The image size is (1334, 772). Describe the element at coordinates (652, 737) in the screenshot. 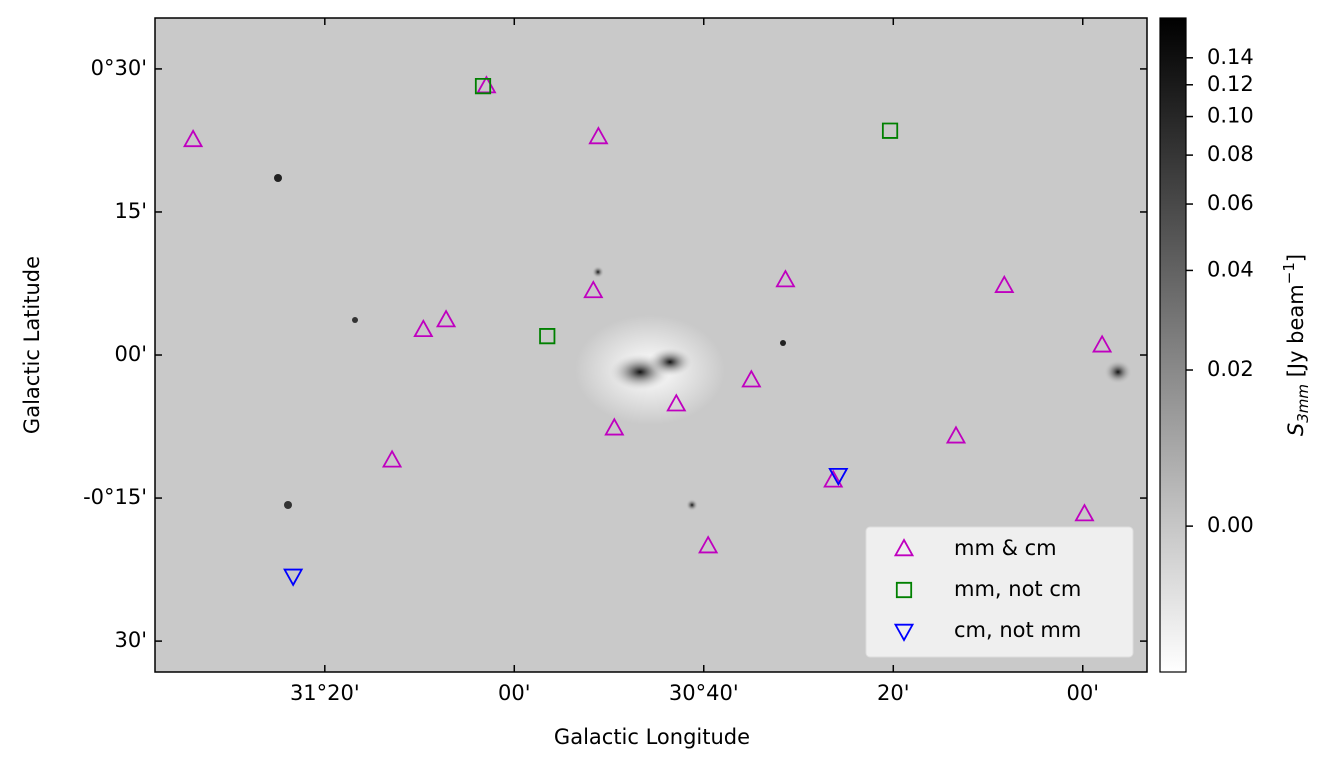

I see `x-axis-label: Galactic Longitude` at that location.